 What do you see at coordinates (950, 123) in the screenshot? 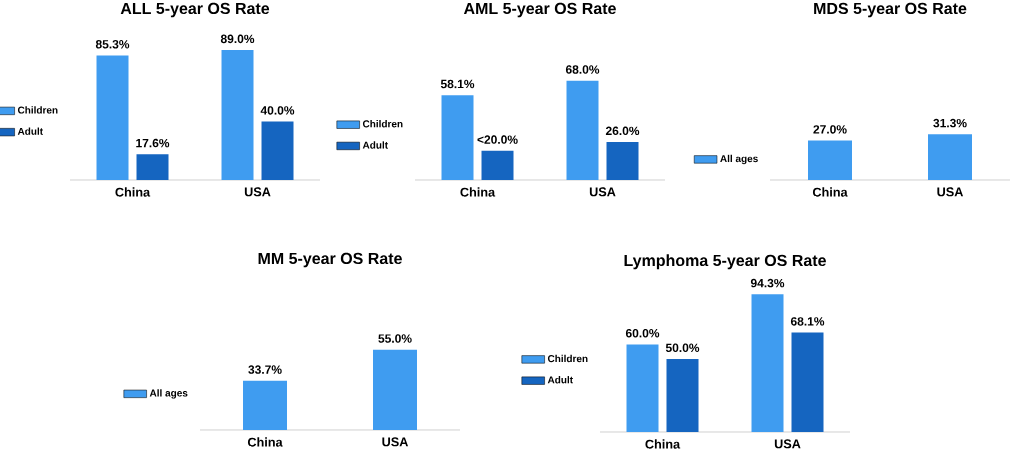
I see `data-label: 31.3%` at bounding box center [950, 123].